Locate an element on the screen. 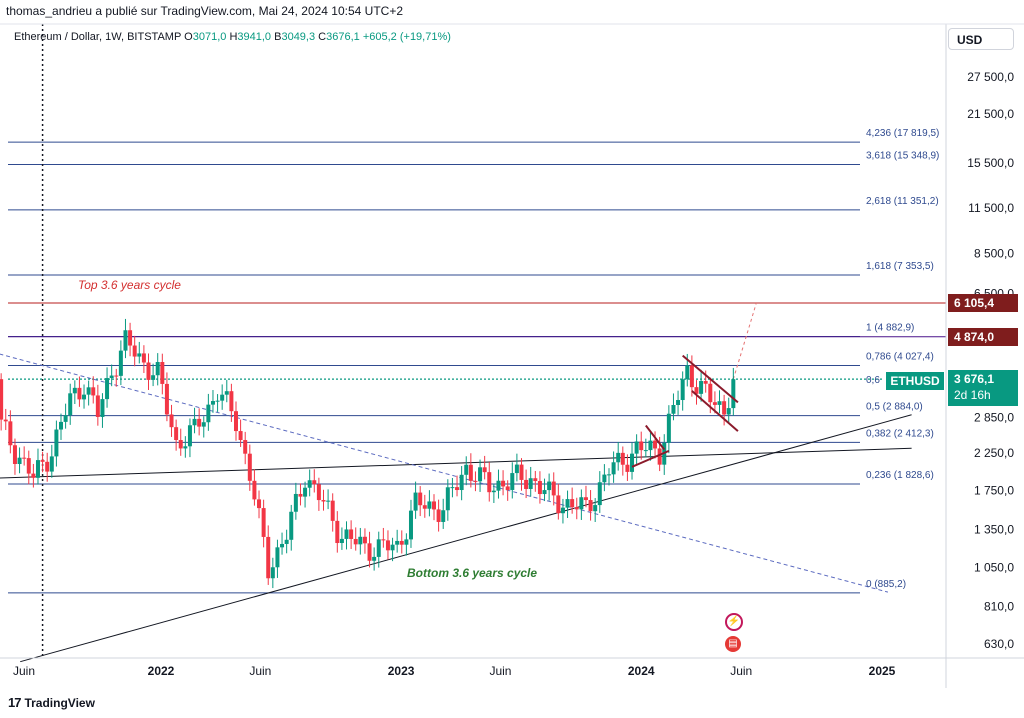 This screenshot has width=1024, height=718. fib-label: 1 (4 882,9) is located at coordinates (890, 328).